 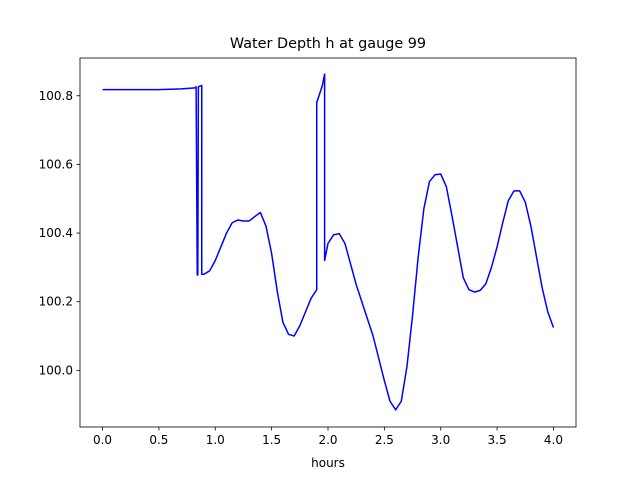 What do you see at coordinates (384, 440) in the screenshot?
I see `x-tick-label: 2.5` at bounding box center [384, 440].